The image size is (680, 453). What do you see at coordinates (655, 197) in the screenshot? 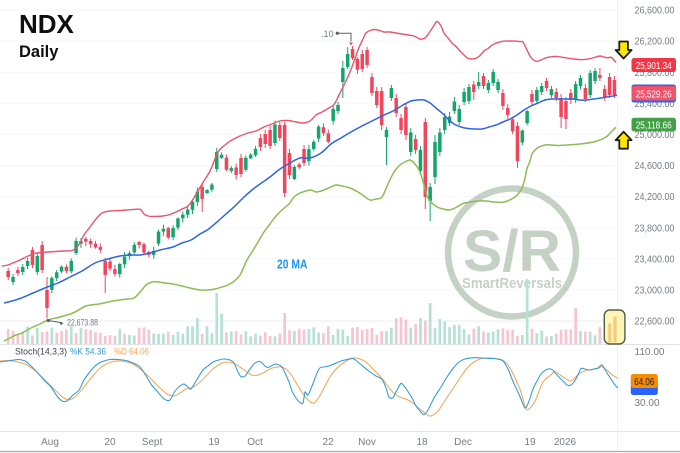
I see `svg-text: 24,200.00` at bounding box center [655, 197].